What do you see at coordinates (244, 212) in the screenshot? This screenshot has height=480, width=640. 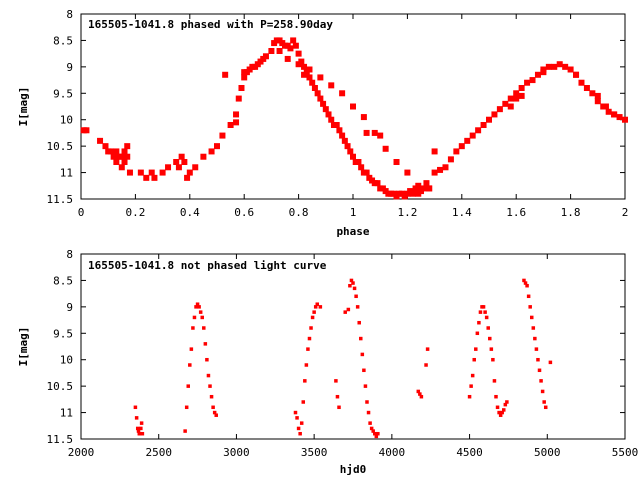 I see `x-tick-label: 0.6` at bounding box center [244, 212].